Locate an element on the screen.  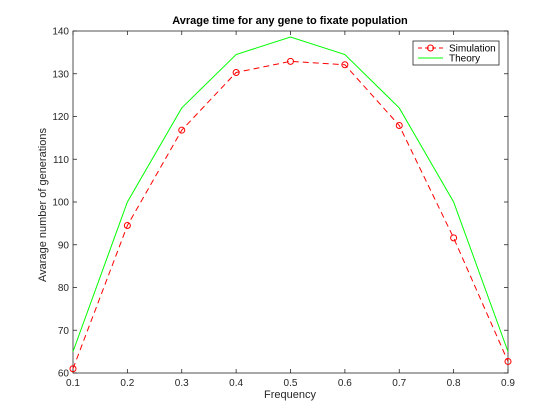
y-tick-label: 70 is located at coordinates (64, 331).